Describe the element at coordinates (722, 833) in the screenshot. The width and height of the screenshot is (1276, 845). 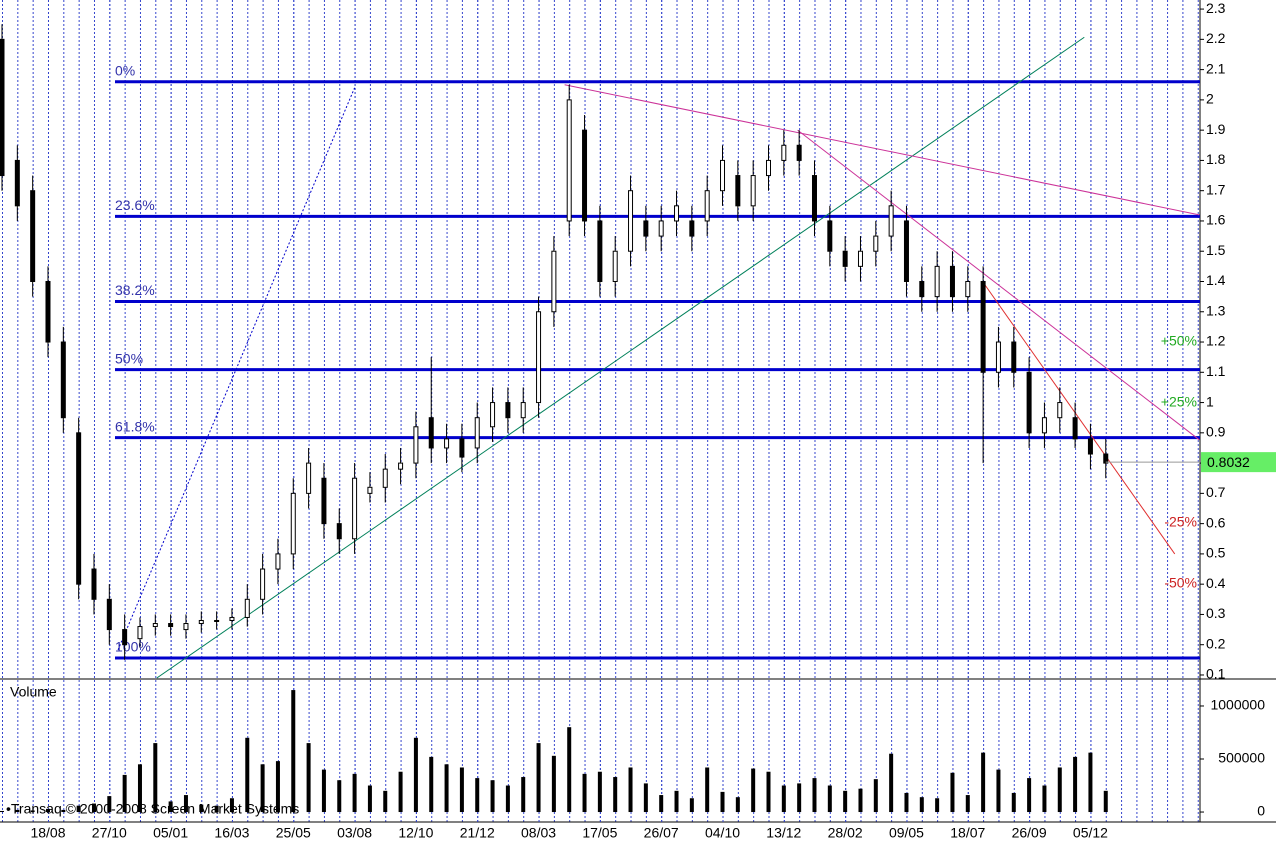
I see `x-tick-label: 04/10` at that location.